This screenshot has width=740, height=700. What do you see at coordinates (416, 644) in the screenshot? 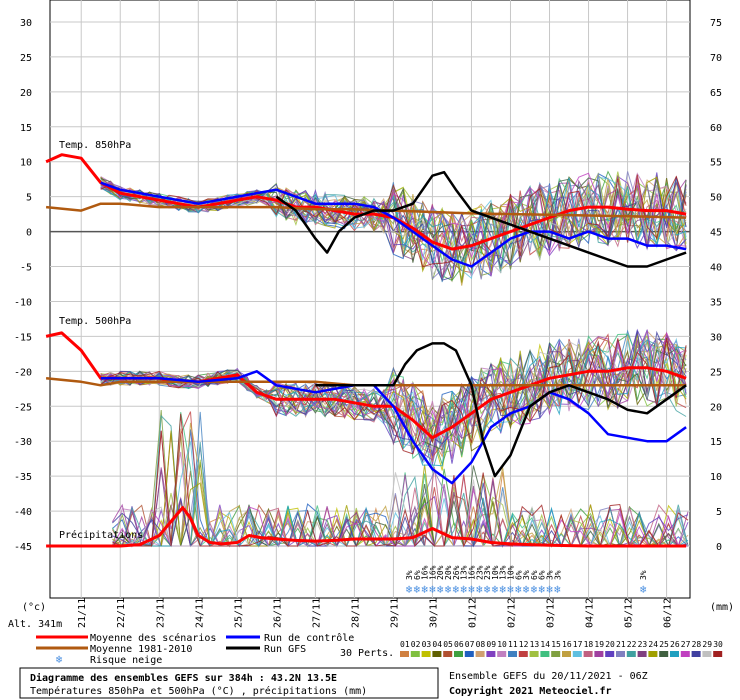
I see `pert-number: 02` at bounding box center [416, 644].